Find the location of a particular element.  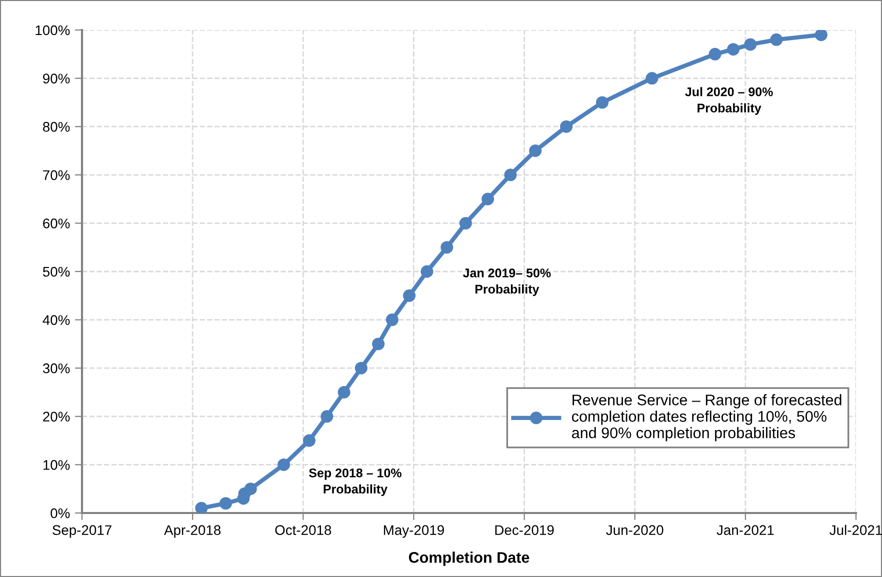

x-tick-label: May-2019 is located at coordinates (414, 531).